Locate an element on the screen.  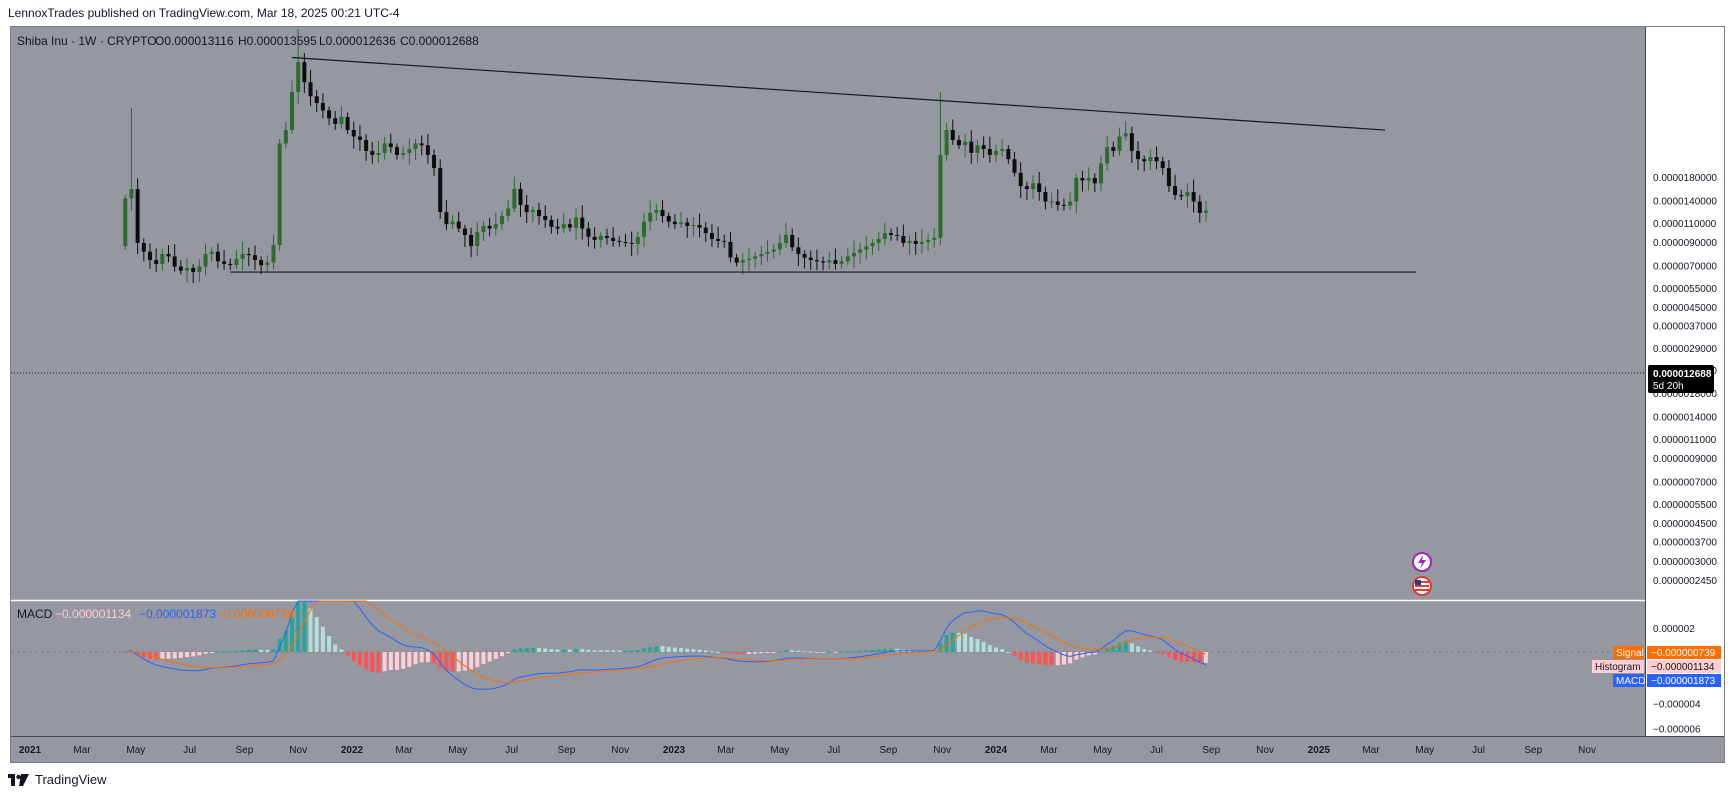
symbol-name: Shiba Inu · 1W · CRYPTO is located at coordinates (87, 41).